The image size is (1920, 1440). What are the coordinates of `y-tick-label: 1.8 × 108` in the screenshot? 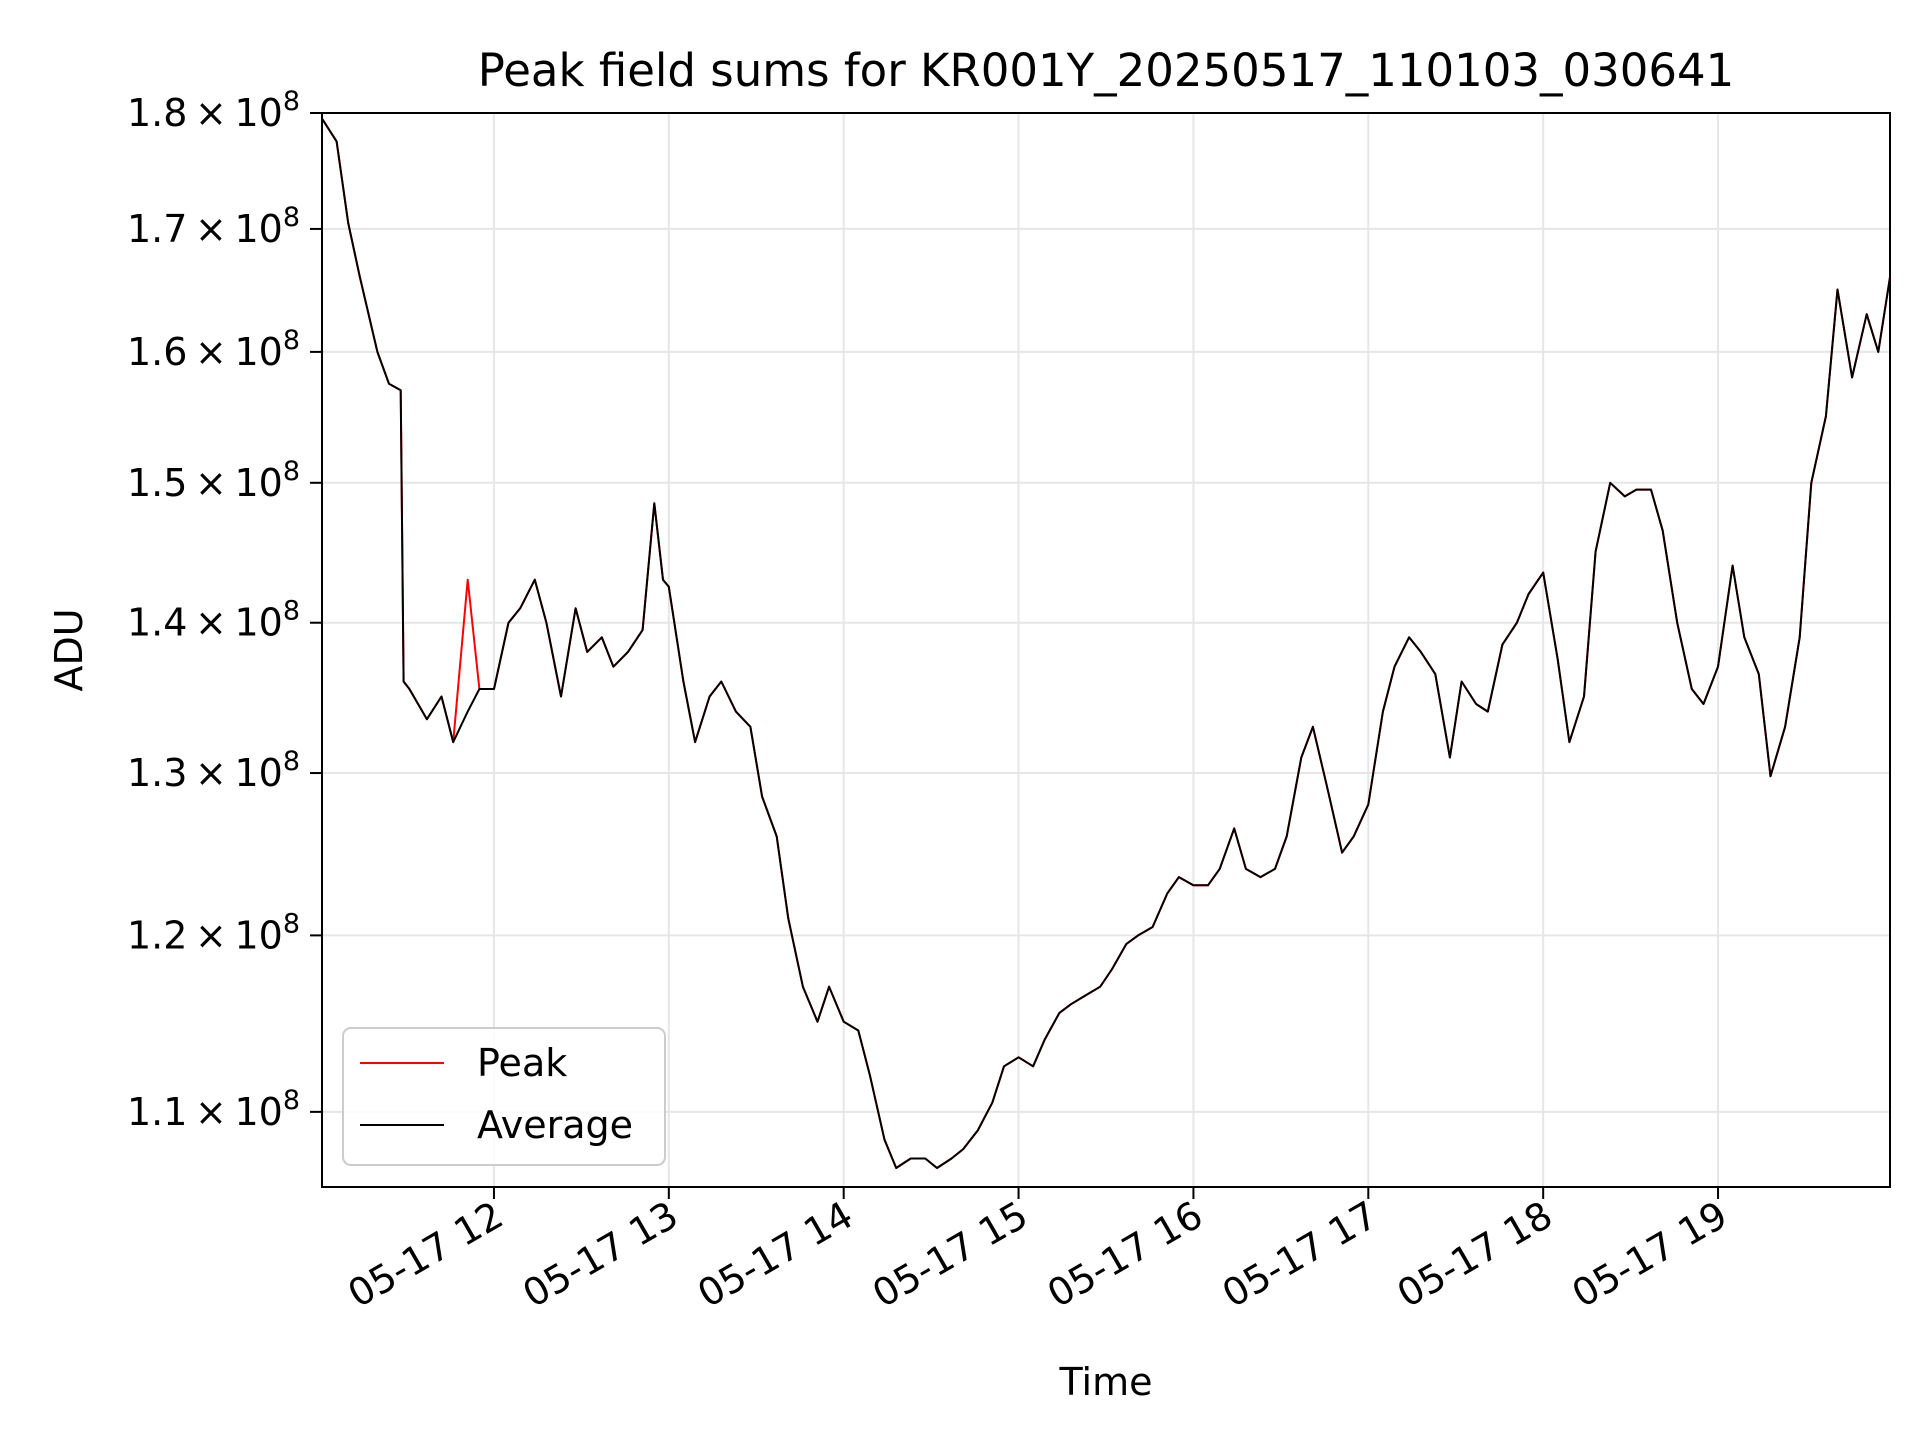 It's located at (213, 110).